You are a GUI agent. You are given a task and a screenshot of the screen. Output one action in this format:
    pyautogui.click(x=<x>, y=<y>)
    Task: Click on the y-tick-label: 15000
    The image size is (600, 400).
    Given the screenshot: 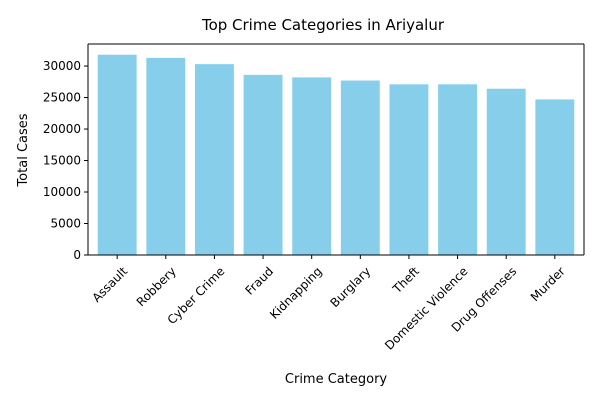 What is the action you would take?
    pyautogui.click(x=62, y=161)
    